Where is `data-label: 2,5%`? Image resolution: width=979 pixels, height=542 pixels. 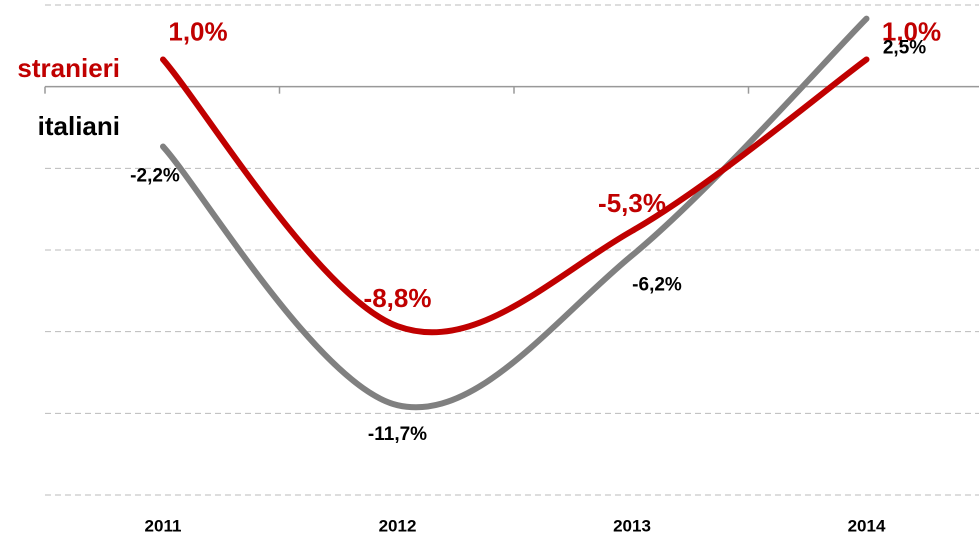
data-label: 2,5% is located at coordinates (904, 48).